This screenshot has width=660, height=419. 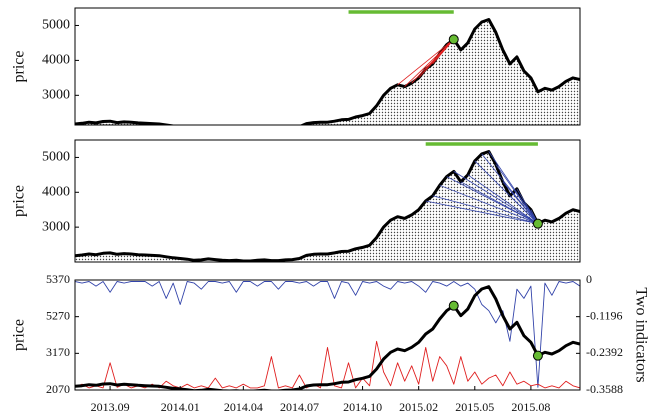 I want to click on x-tick-label: 2014.01, so click(x=180, y=407).